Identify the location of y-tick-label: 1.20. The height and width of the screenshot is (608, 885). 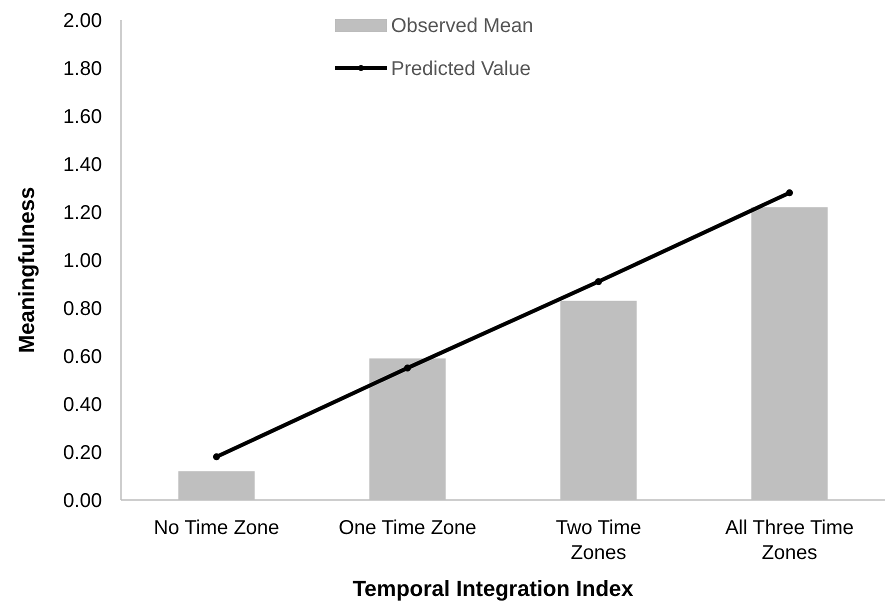
(82, 213).